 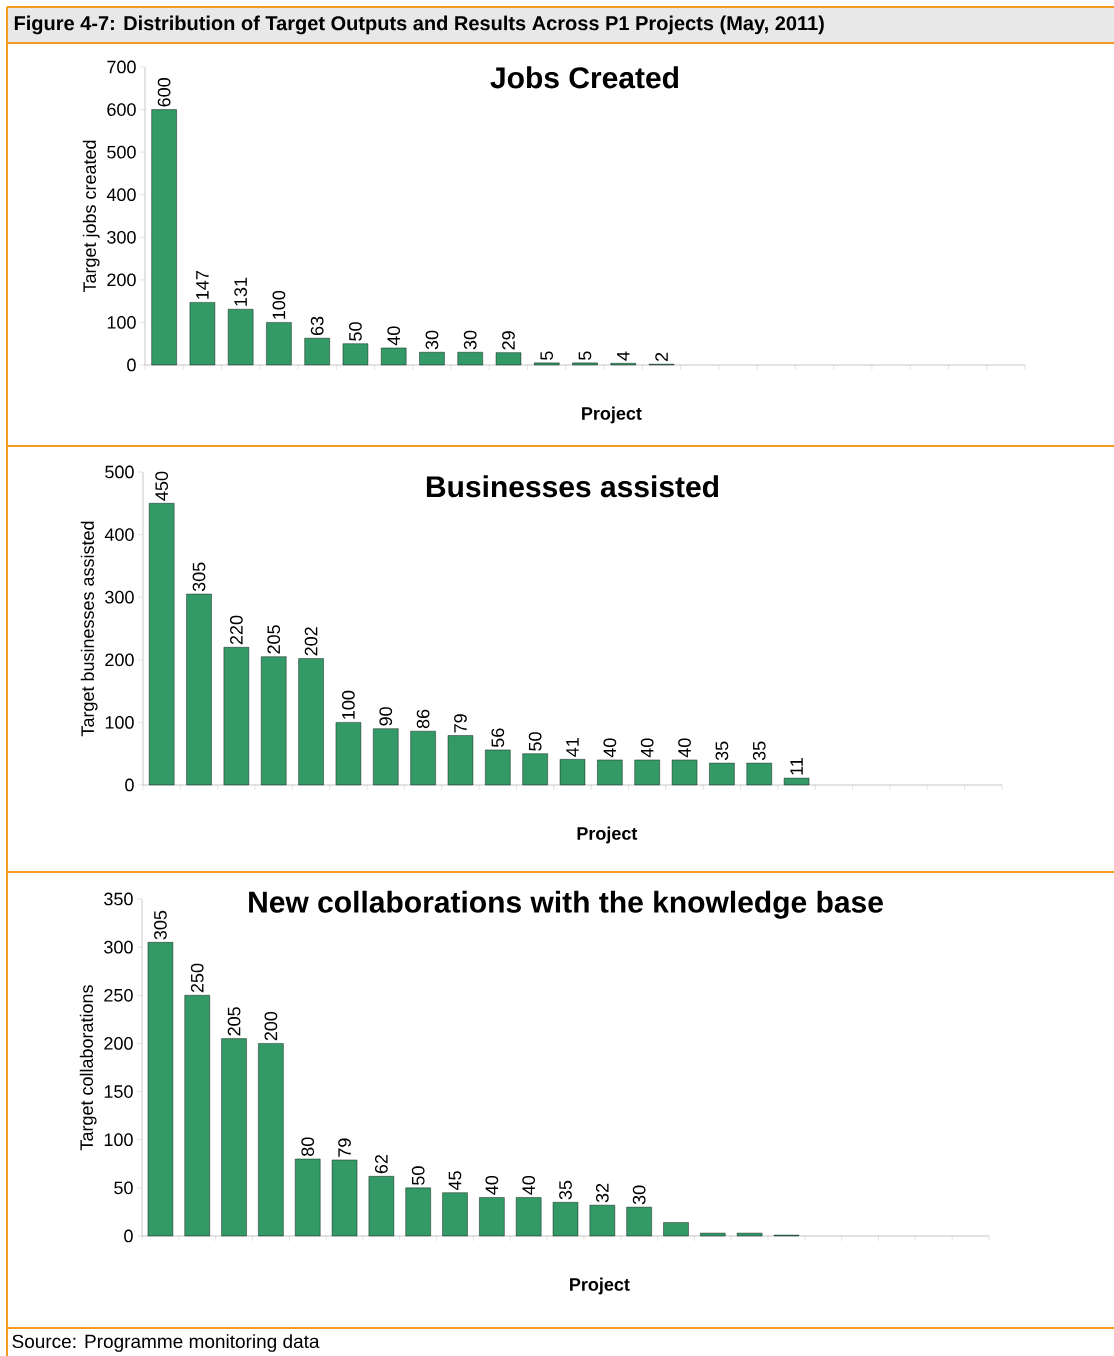 I want to click on data-label: 56, so click(x=498, y=738).